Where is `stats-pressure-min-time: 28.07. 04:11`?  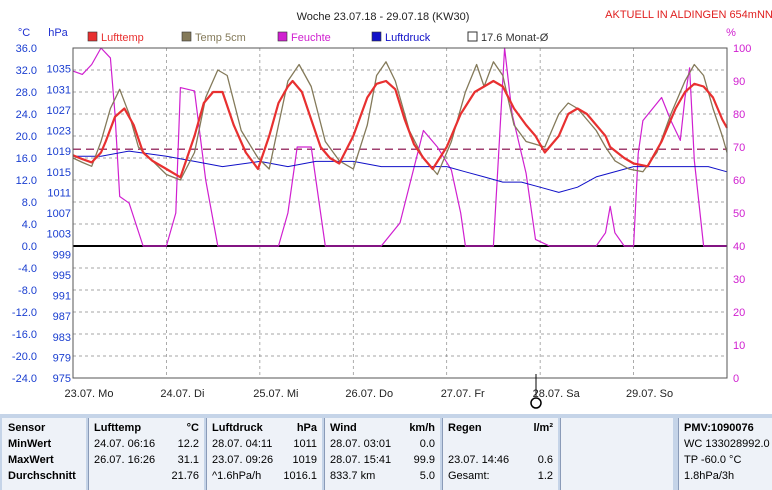
stats-pressure-min-time: 28.07. 04:11 is located at coordinates (242, 444).